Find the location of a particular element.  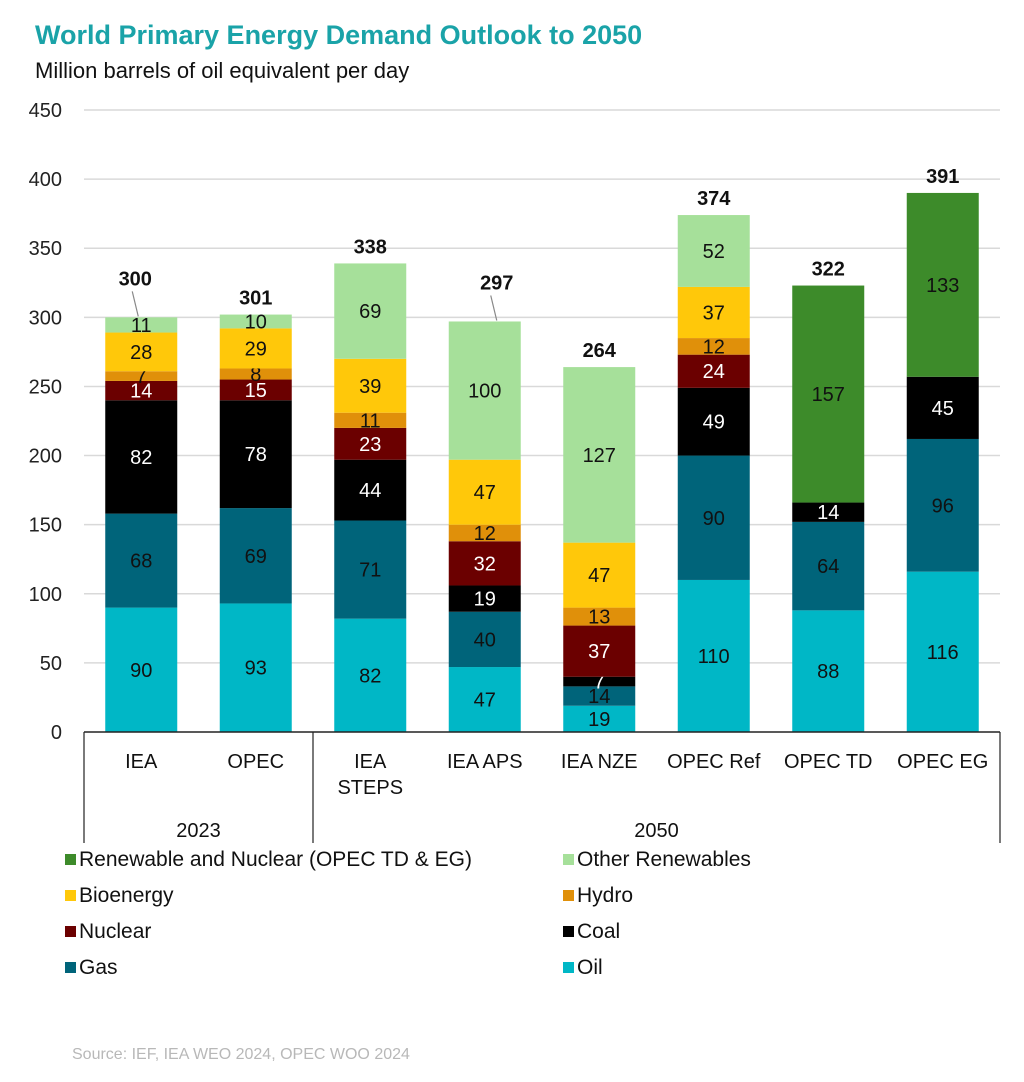

x-category-label: IEA APS is located at coordinates (485, 762).